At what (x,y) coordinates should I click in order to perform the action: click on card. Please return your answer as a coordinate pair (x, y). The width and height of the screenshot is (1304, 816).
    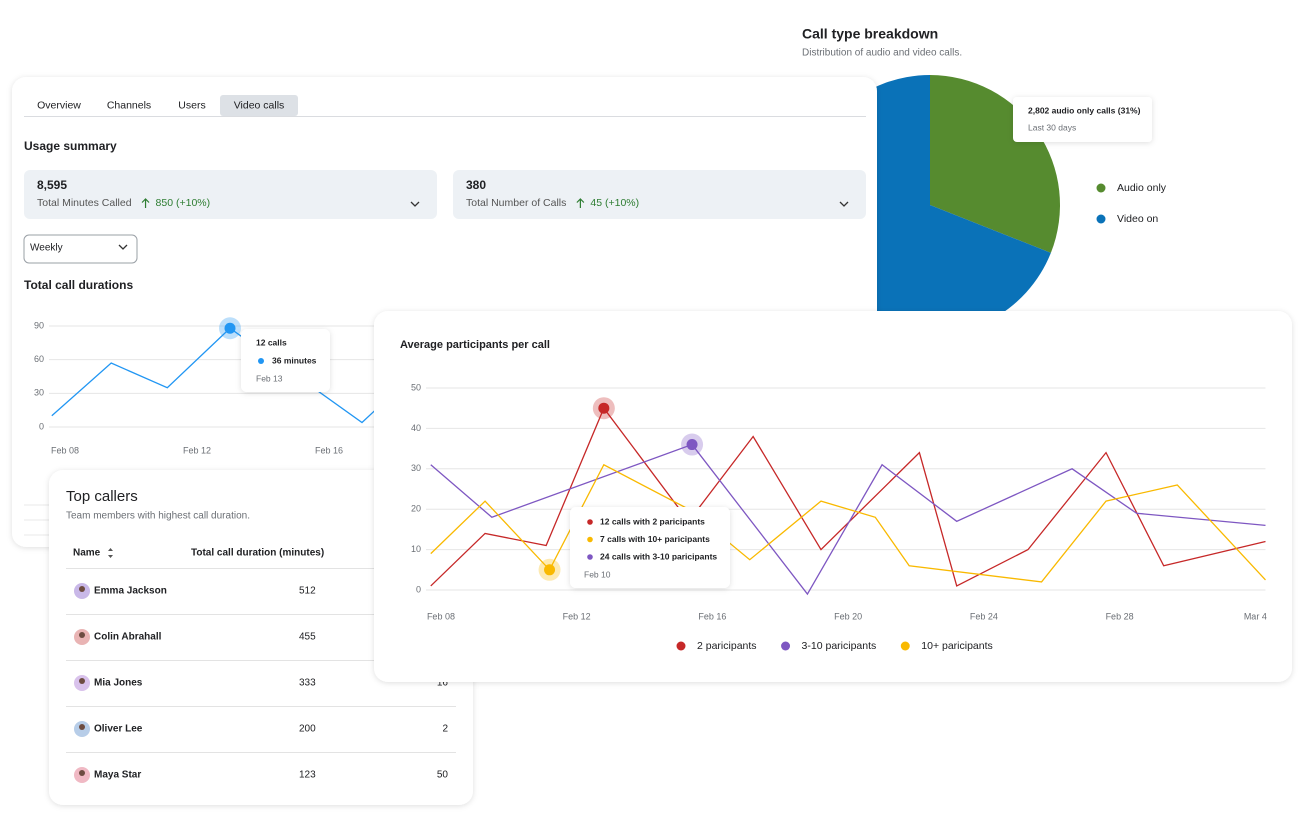
    Looking at the image, I should click on (261, 637).